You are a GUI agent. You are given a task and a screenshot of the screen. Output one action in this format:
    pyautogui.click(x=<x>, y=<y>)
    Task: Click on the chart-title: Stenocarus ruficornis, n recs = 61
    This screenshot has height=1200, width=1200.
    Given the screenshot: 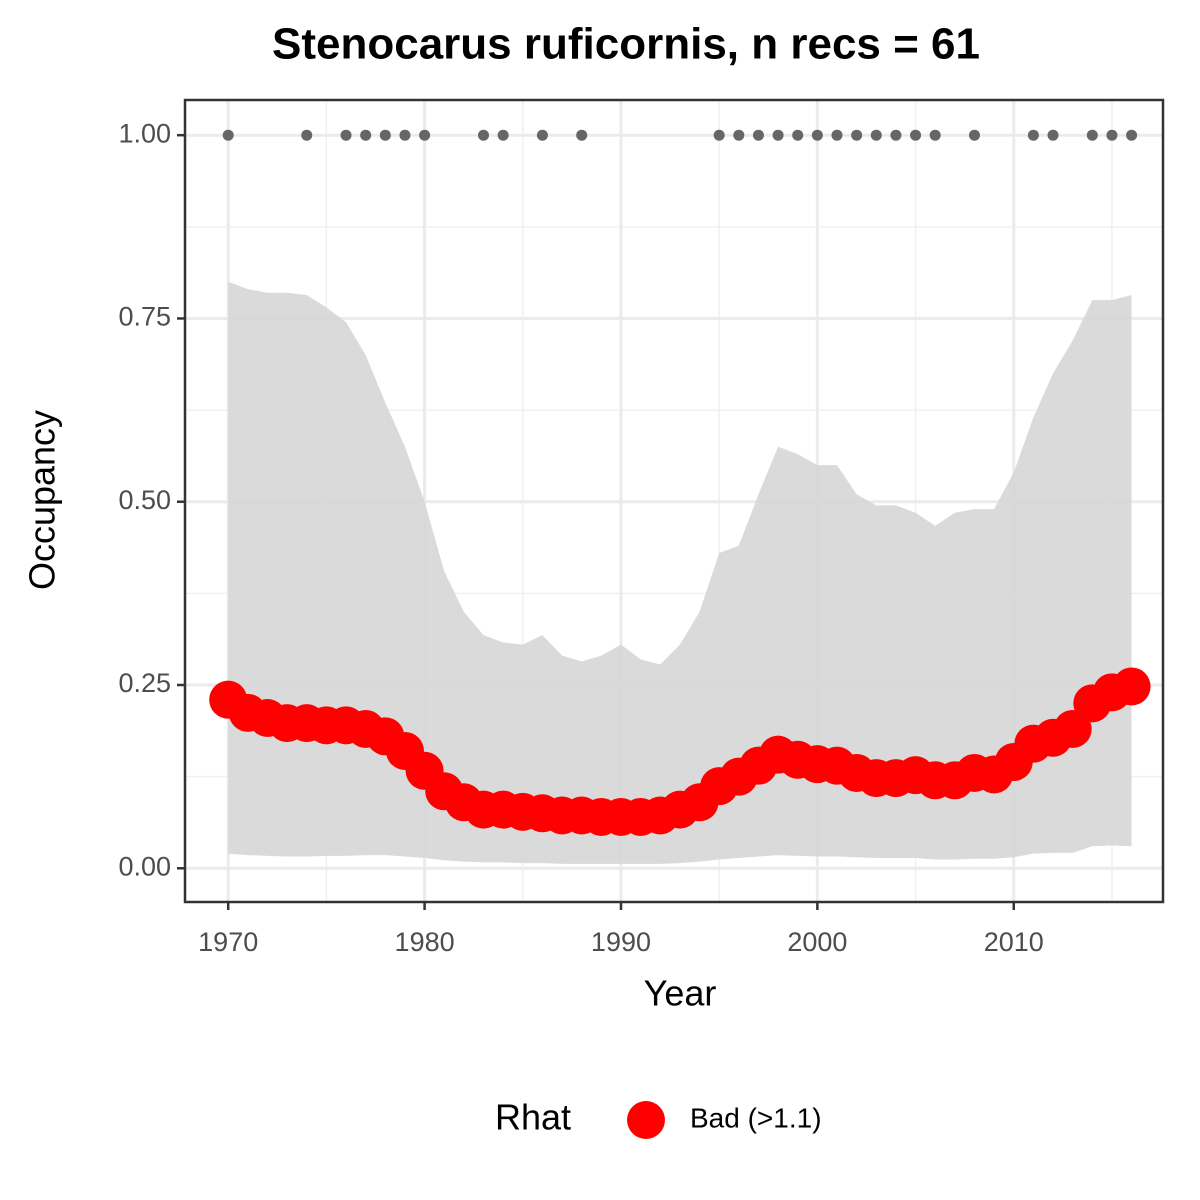 What is the action you would take?
    pyautogui.click(x=626, y=44)
    